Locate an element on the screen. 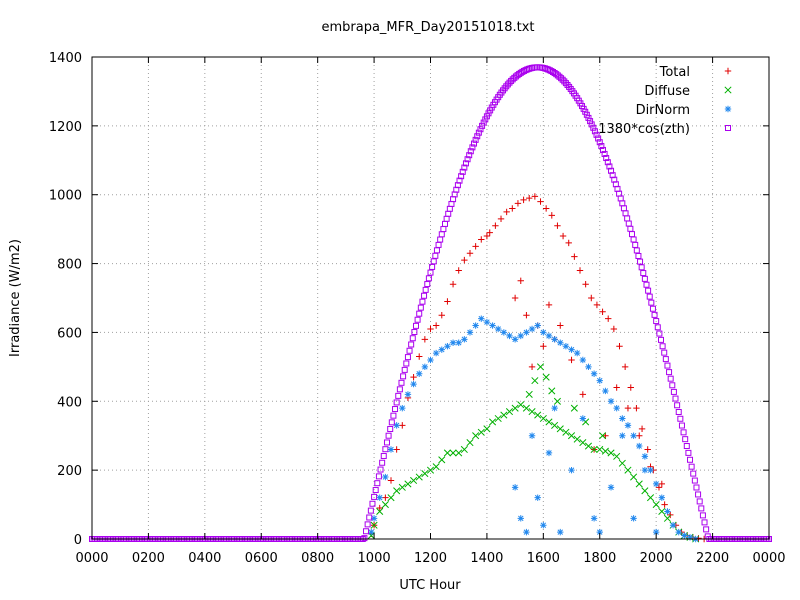 This screenshot has width=800, height=600. y-tick-label: 400 is located at coordinates (69, 402).